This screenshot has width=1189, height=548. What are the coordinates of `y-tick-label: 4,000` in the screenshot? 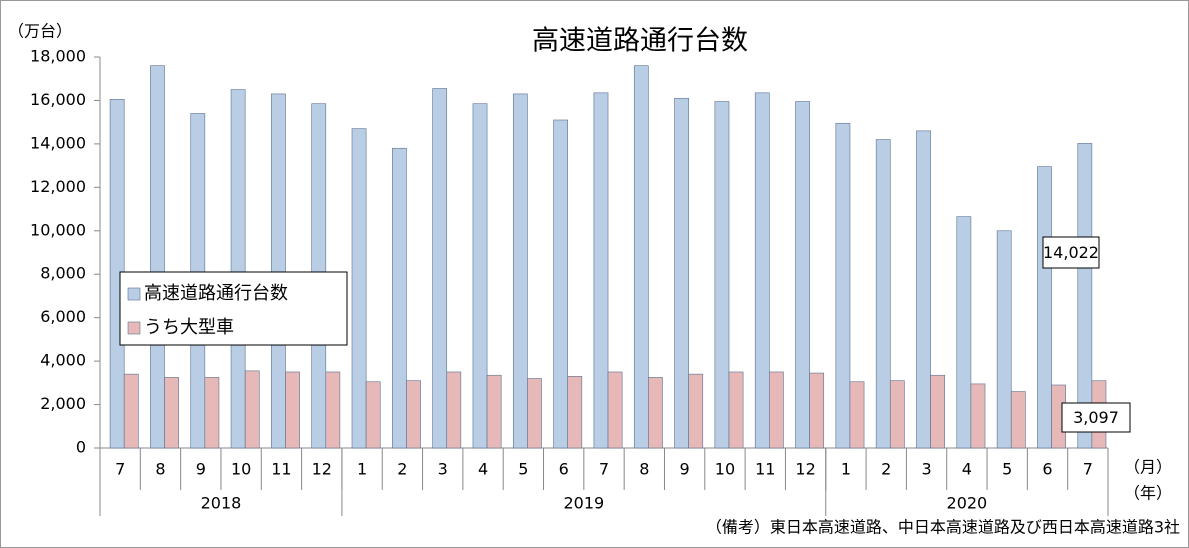 It's located at (63, 360).